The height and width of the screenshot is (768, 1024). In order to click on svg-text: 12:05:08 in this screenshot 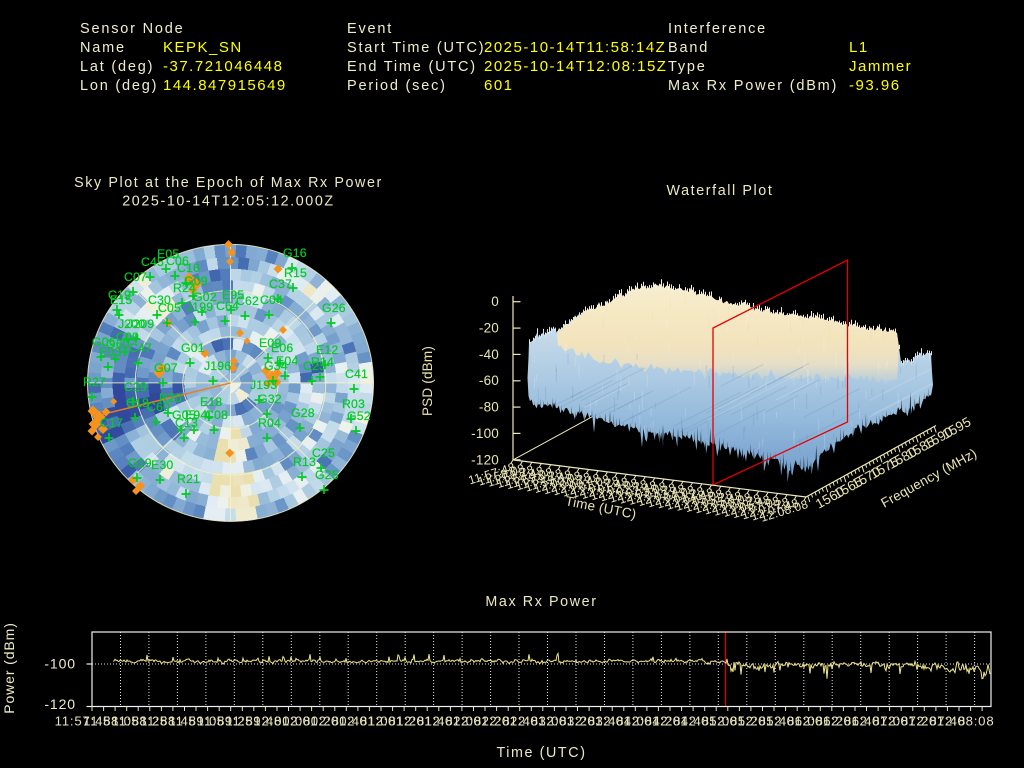, I will do `click(709, 721)`.